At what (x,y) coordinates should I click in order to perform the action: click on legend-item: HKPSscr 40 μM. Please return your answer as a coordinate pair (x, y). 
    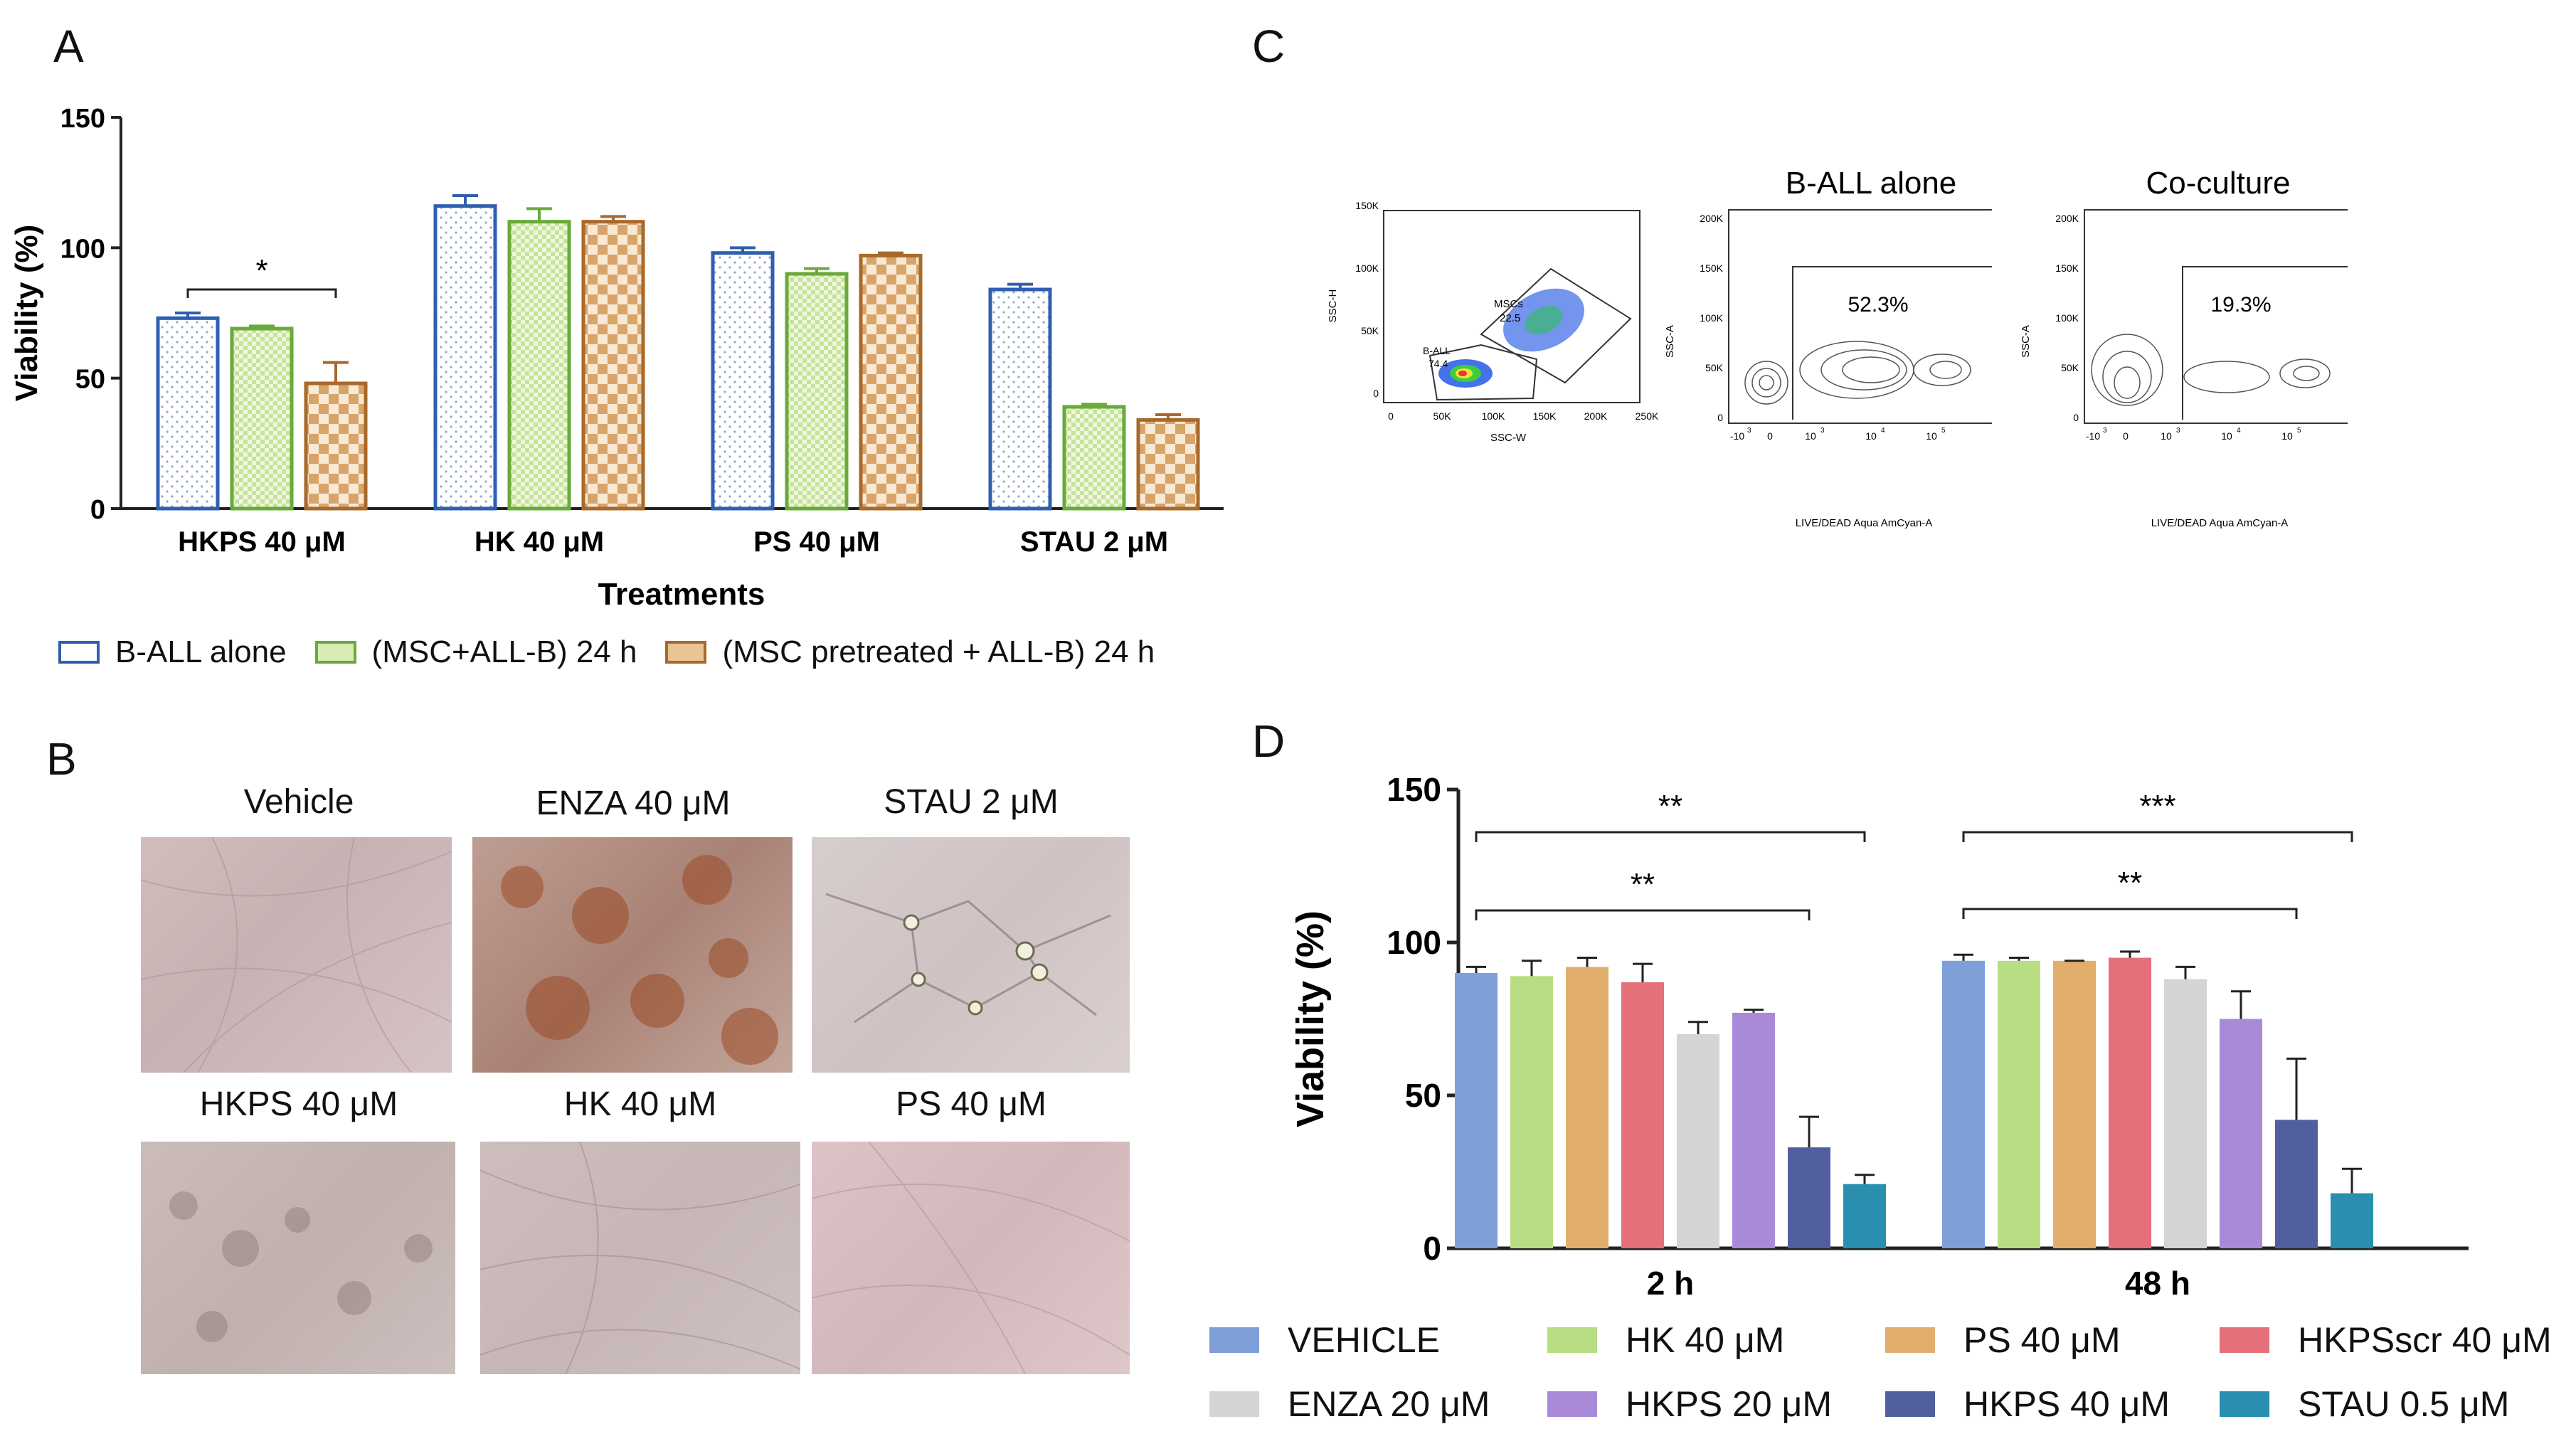
    Looking at the image, I should click on (2386, 1340).